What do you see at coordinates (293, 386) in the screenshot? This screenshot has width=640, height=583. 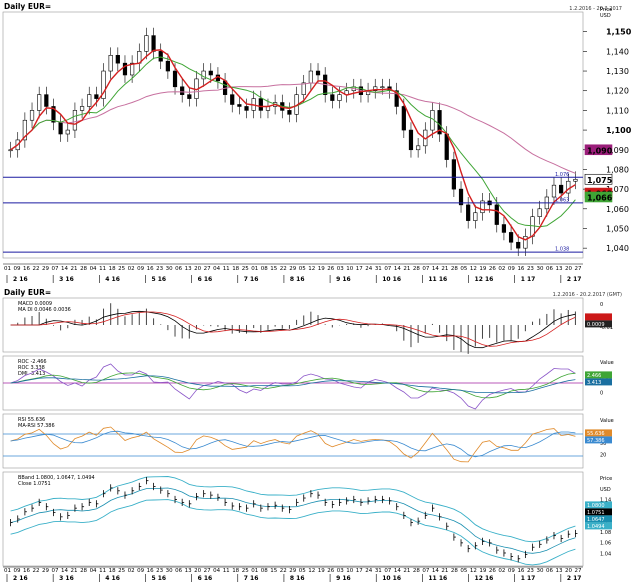 I see `roc-line` at bounding box center [293, 386].